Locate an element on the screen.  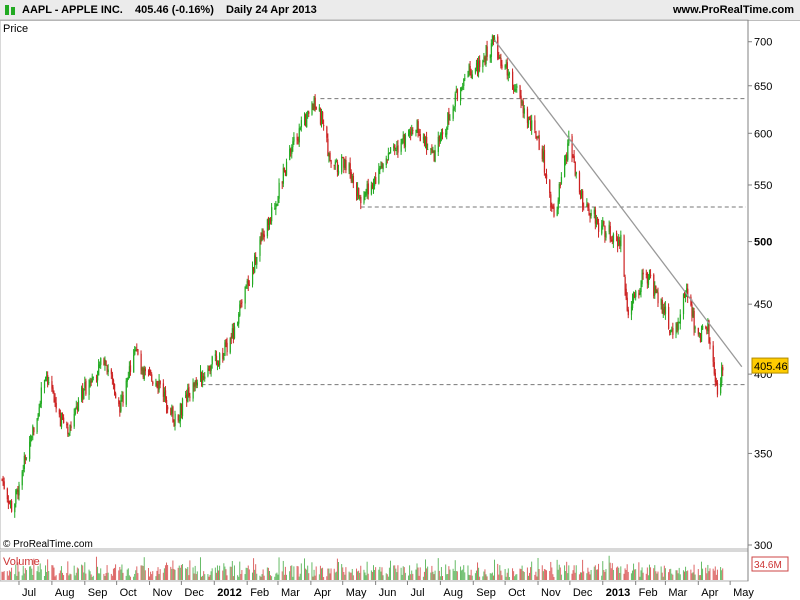
site-label: www.ProRealTime.com is located at coordinates (733, 10).